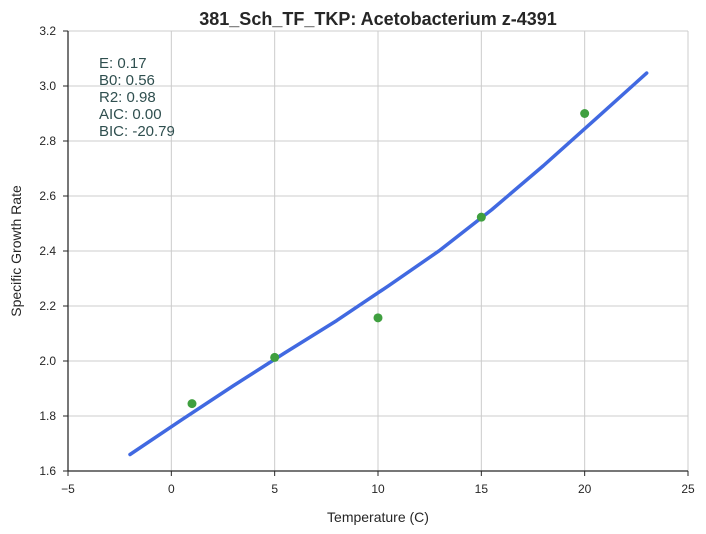 The height and width of the screenshot is (534, 706). Describe the element at coordinates (47, 306) in the screenshot. I see `y-tick-label: 2.2` at that location.